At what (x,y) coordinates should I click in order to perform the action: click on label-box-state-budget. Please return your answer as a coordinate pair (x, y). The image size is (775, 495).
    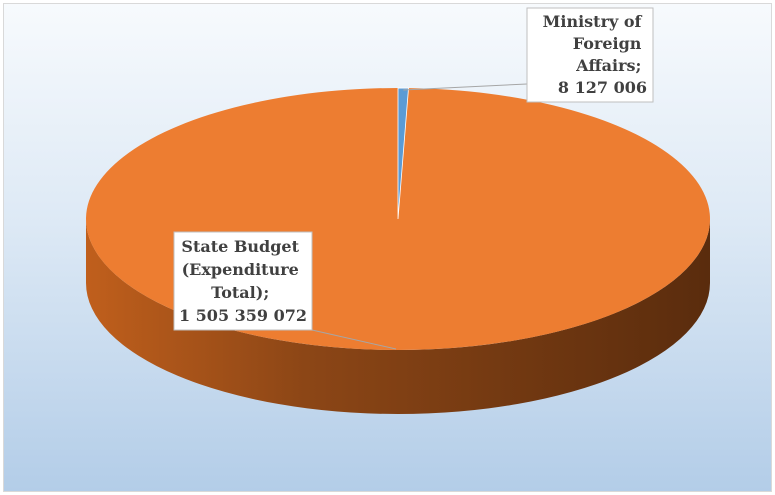
    Looking at the image, I should click on (243, 281).